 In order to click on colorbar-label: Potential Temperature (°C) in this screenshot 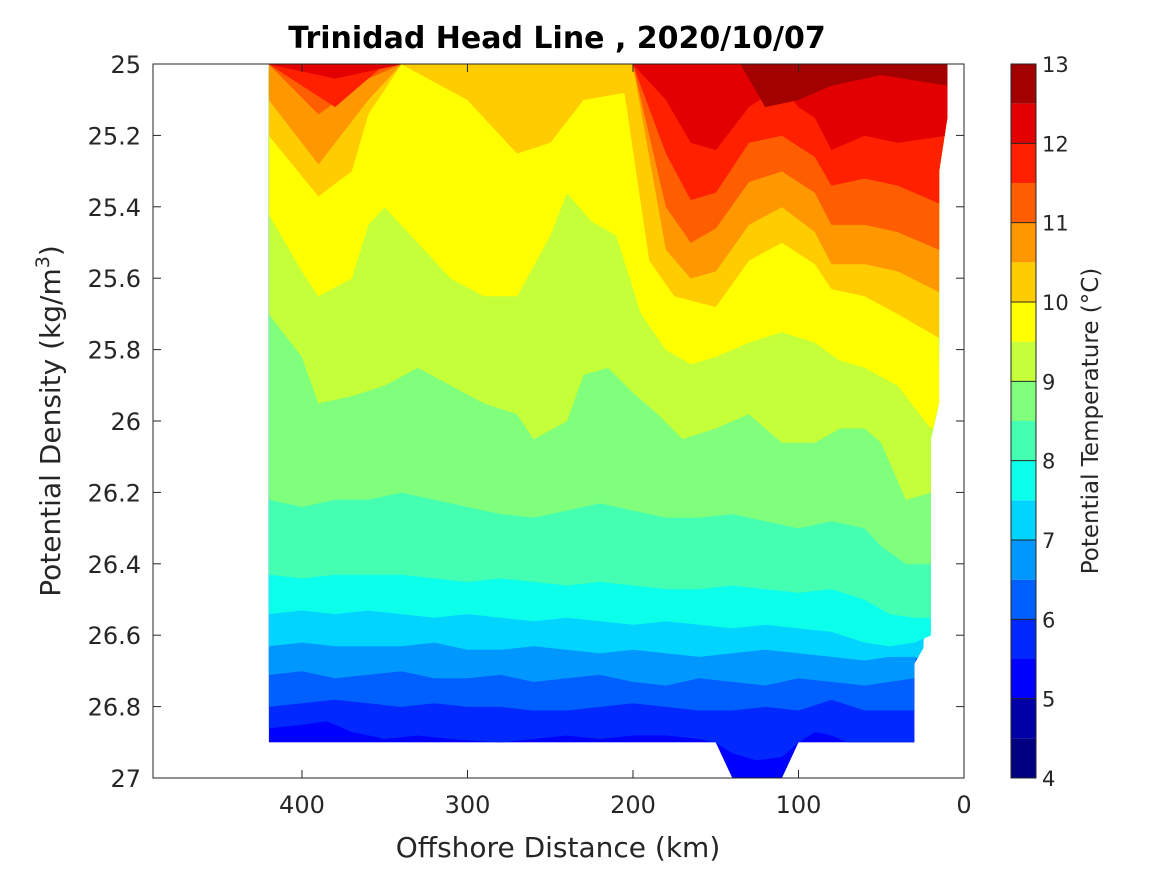, I will do `click(1091, 421)`.